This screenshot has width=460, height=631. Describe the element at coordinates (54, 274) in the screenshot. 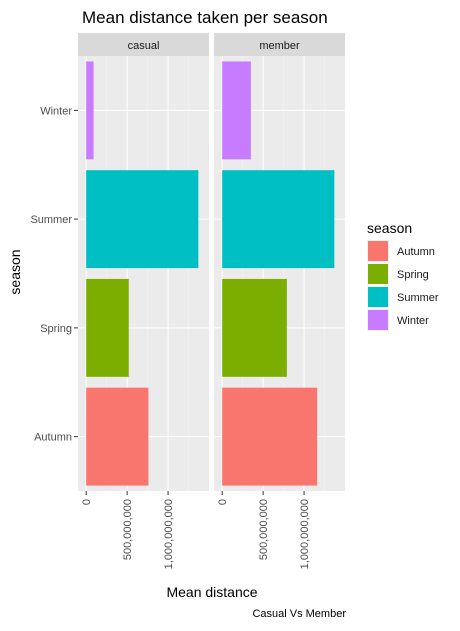

I see `y-axis: Autumn Spring Summer Winter` at that location.